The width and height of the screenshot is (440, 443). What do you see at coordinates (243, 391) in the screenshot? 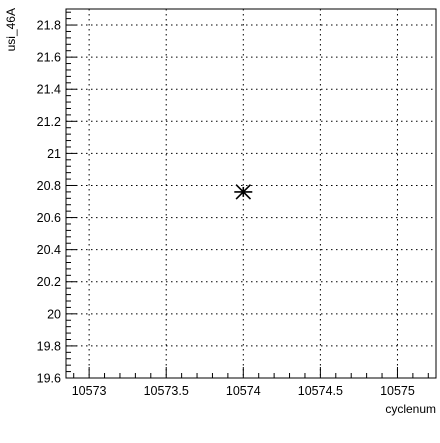
I see `x-tick-label: 10574` at bounding box center [243, 391].